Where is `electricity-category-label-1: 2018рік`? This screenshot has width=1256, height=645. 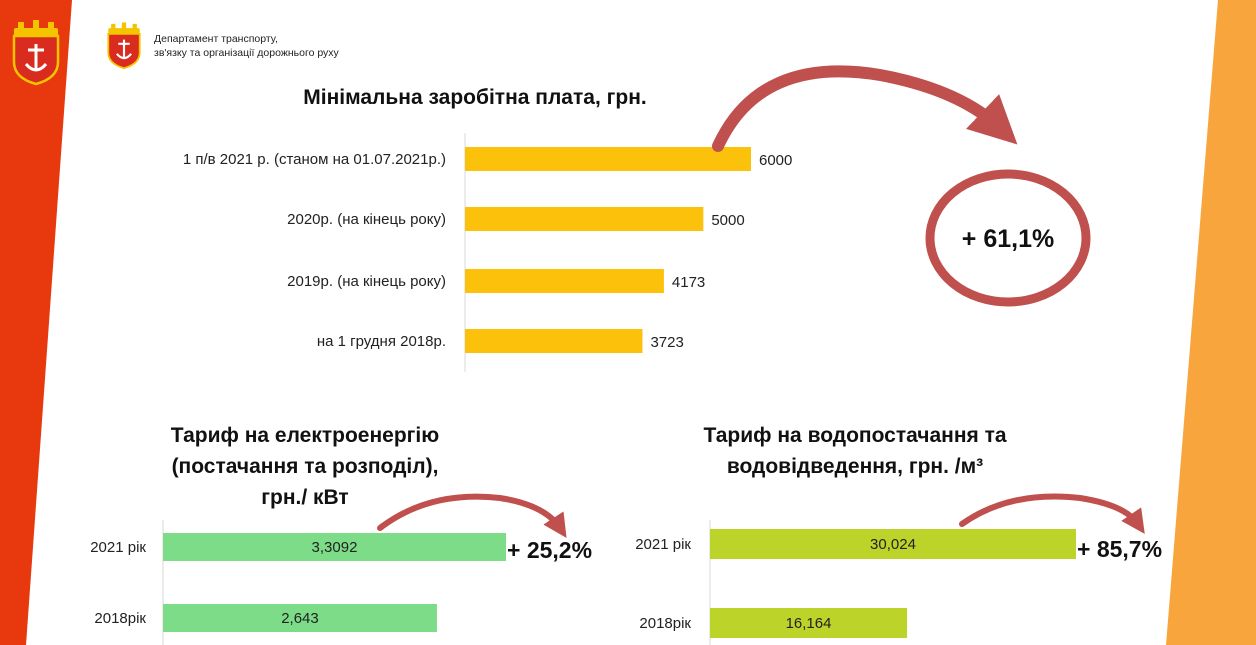
electricity-category-label-1: 2018рік is located at coordinates (120, 618).